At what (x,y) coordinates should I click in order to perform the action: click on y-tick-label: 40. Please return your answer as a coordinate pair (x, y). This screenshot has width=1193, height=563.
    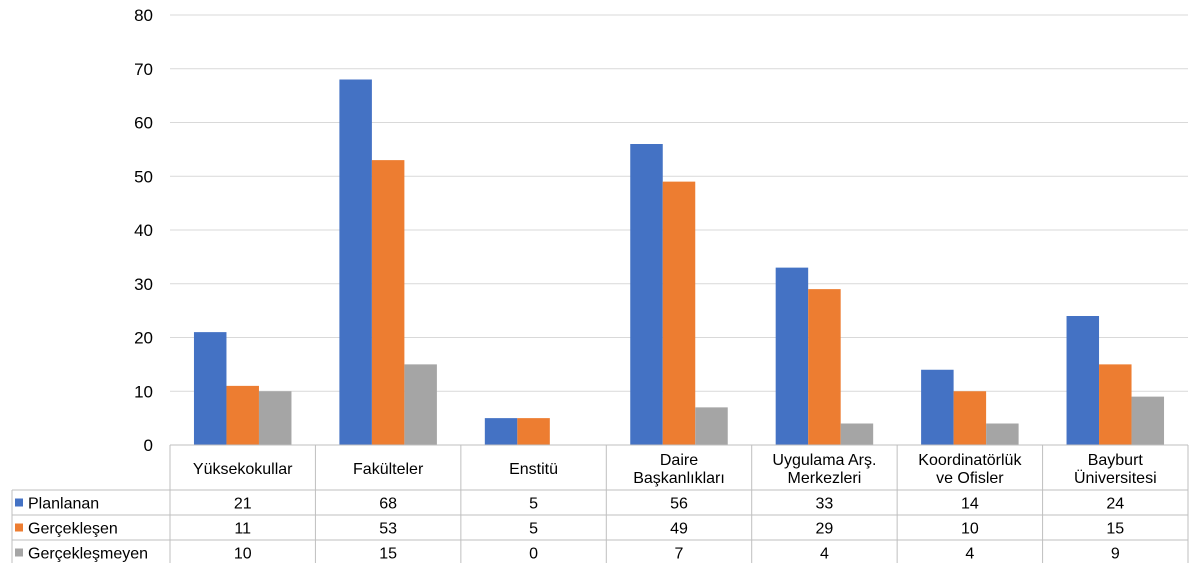
    Looking at the image, I should click on (143, 230).